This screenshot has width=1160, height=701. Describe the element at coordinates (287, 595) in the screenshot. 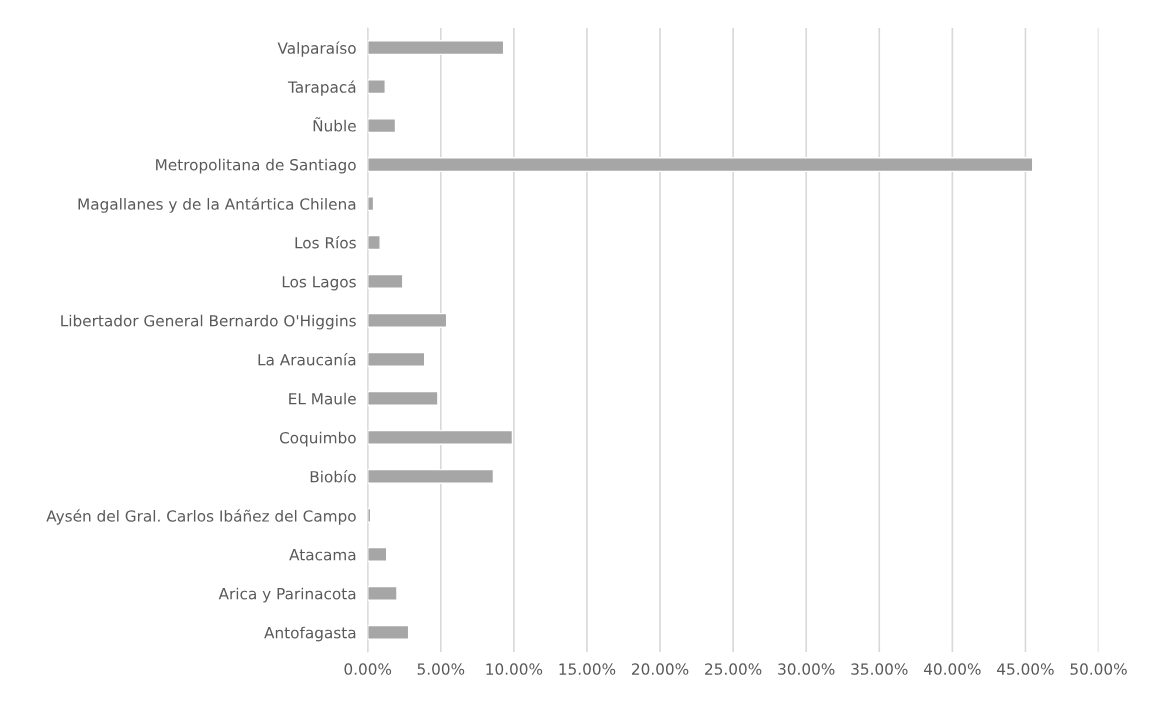

I see `y-tick-label: Arica y Parinacota` at that location.